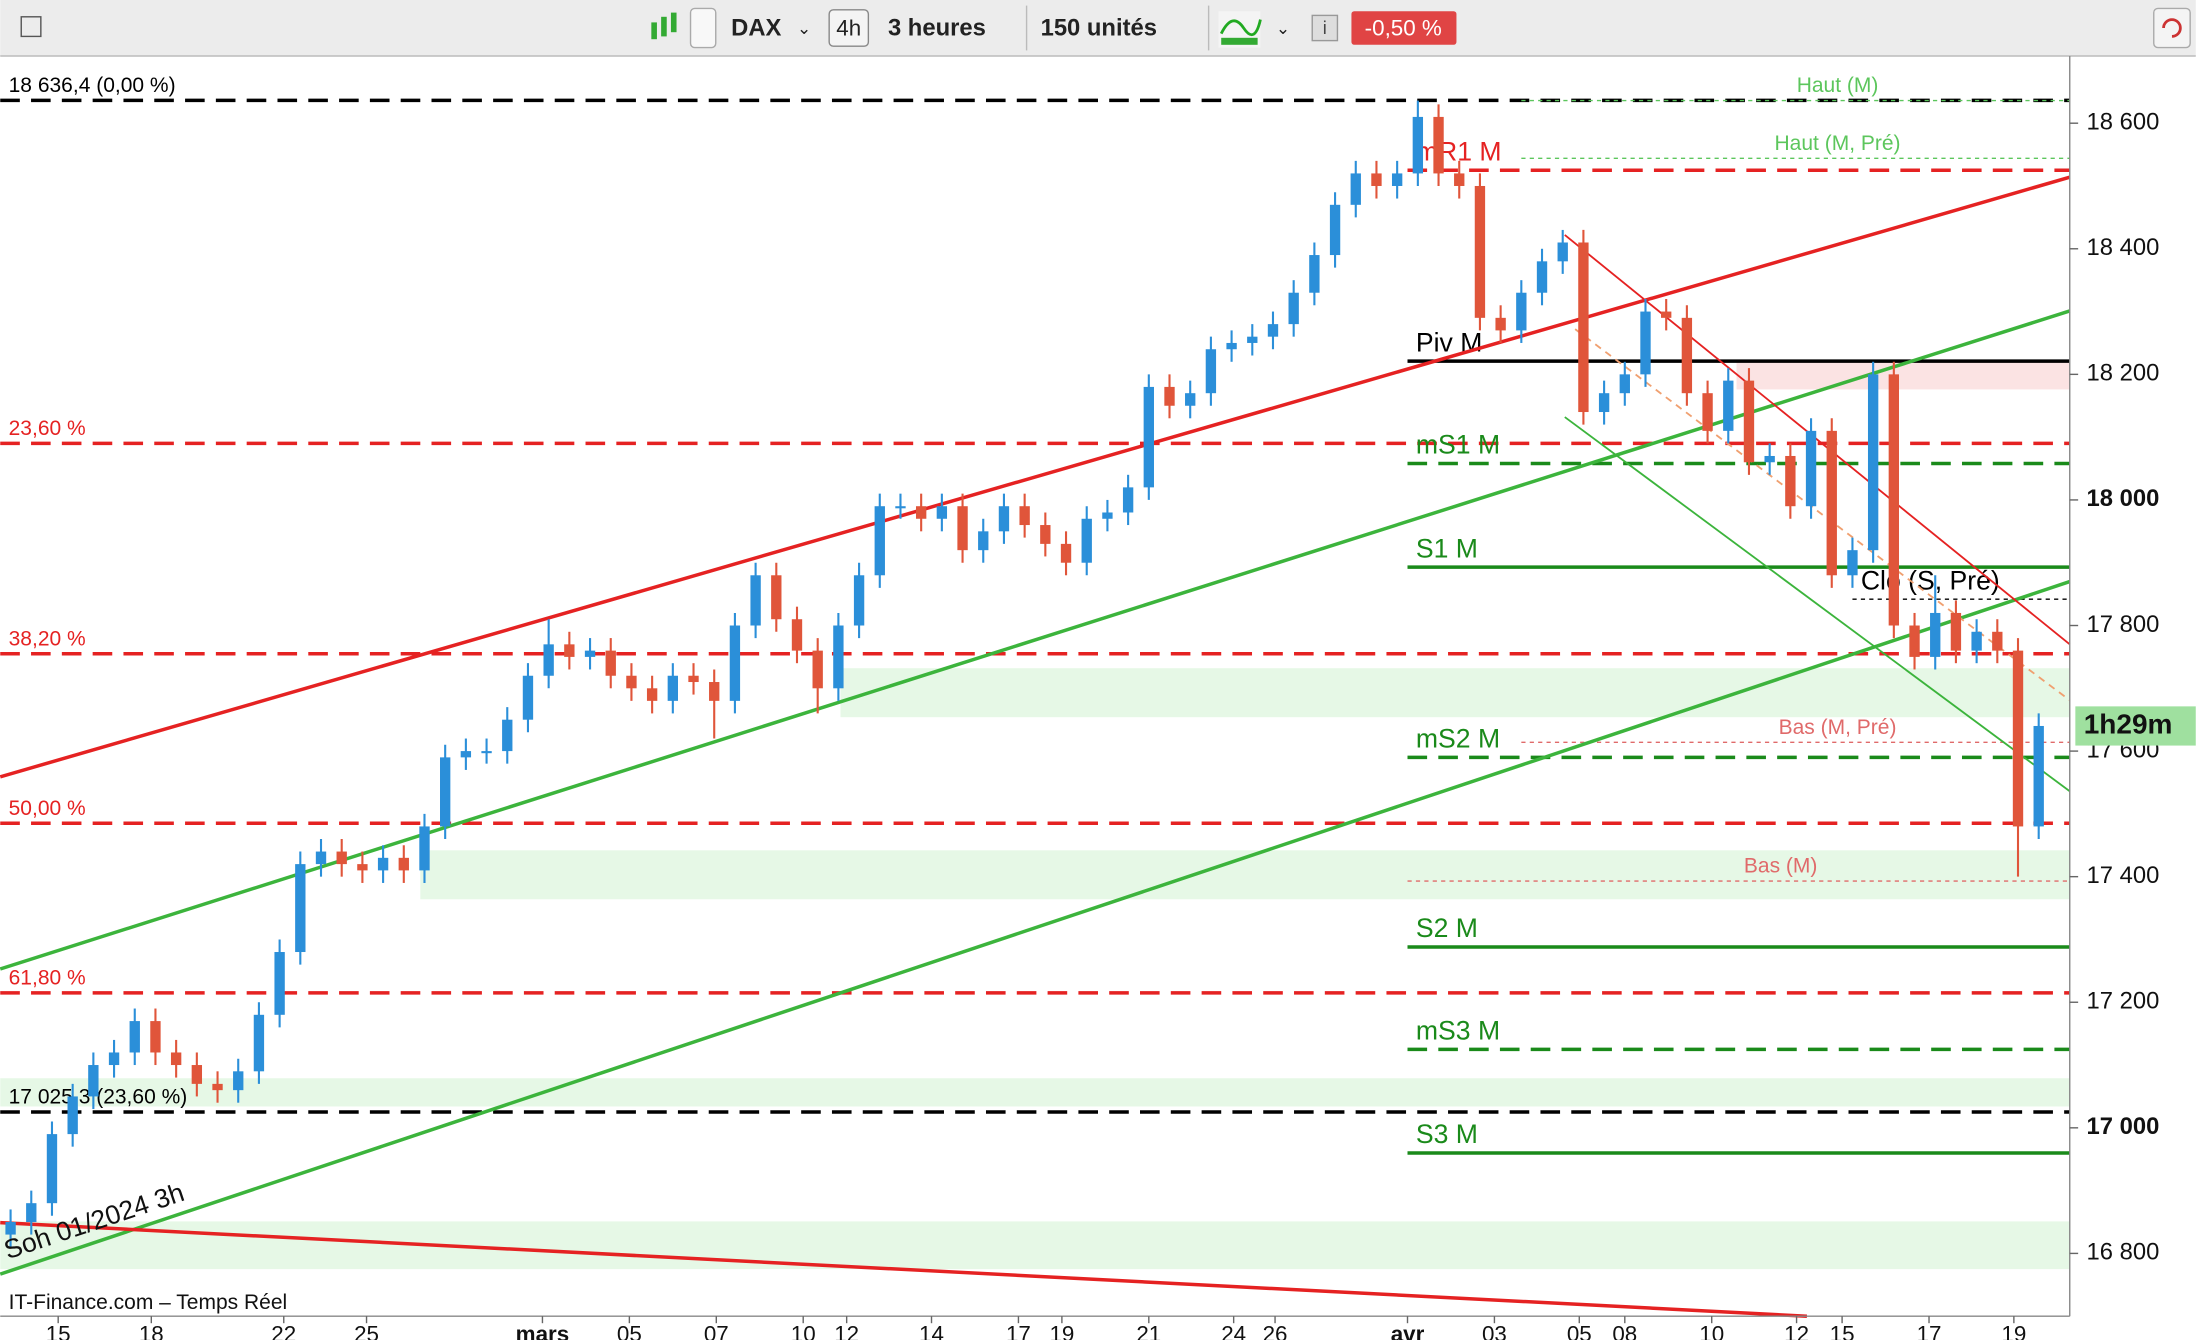  Describe the element at coordinates (1494, 1331) in the screenshot. I see `x-tick-label: 03` at that location.